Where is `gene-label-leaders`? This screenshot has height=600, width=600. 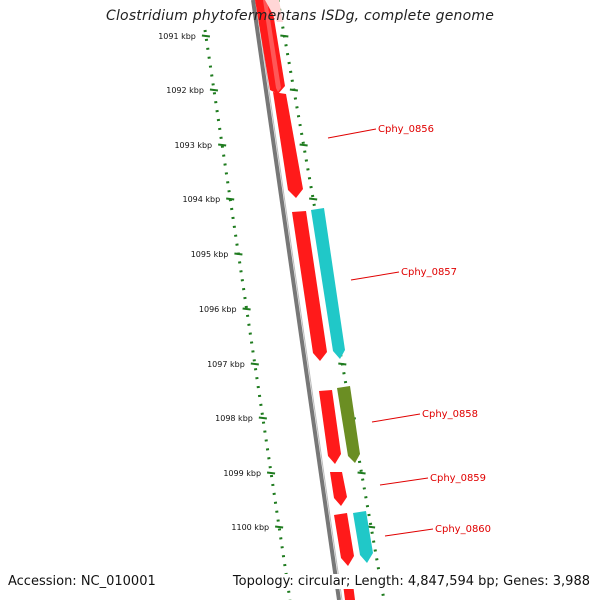 gene-label-leaders is located at coordinates (380, 332).